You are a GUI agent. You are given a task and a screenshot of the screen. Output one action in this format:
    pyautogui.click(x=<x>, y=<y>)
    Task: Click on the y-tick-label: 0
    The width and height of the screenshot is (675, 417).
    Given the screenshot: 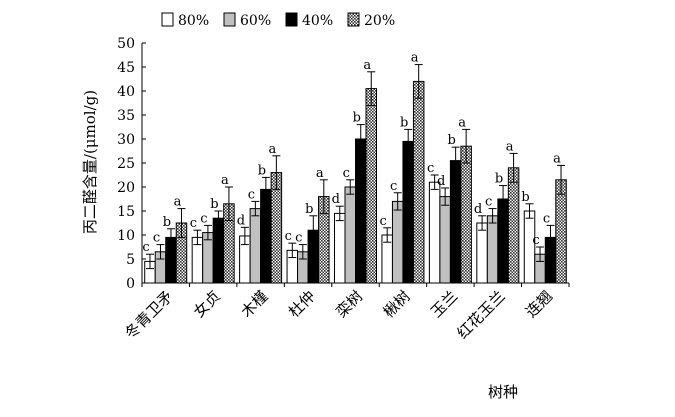 What is the action you would take?
    pyautogui.click(x=130, y=284)
    